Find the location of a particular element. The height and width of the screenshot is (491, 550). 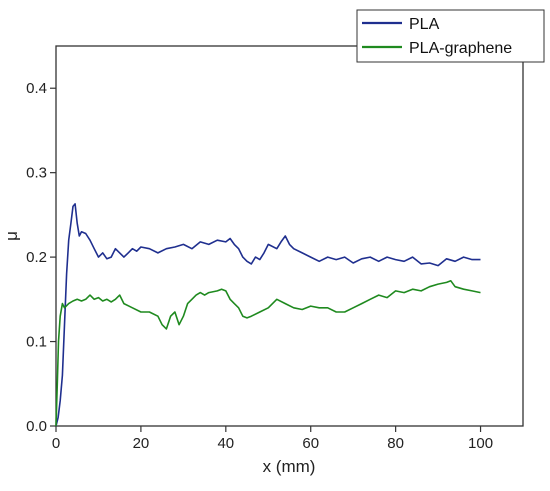

legend: PLA PLA-graphene is located at coordinates (450, 36).